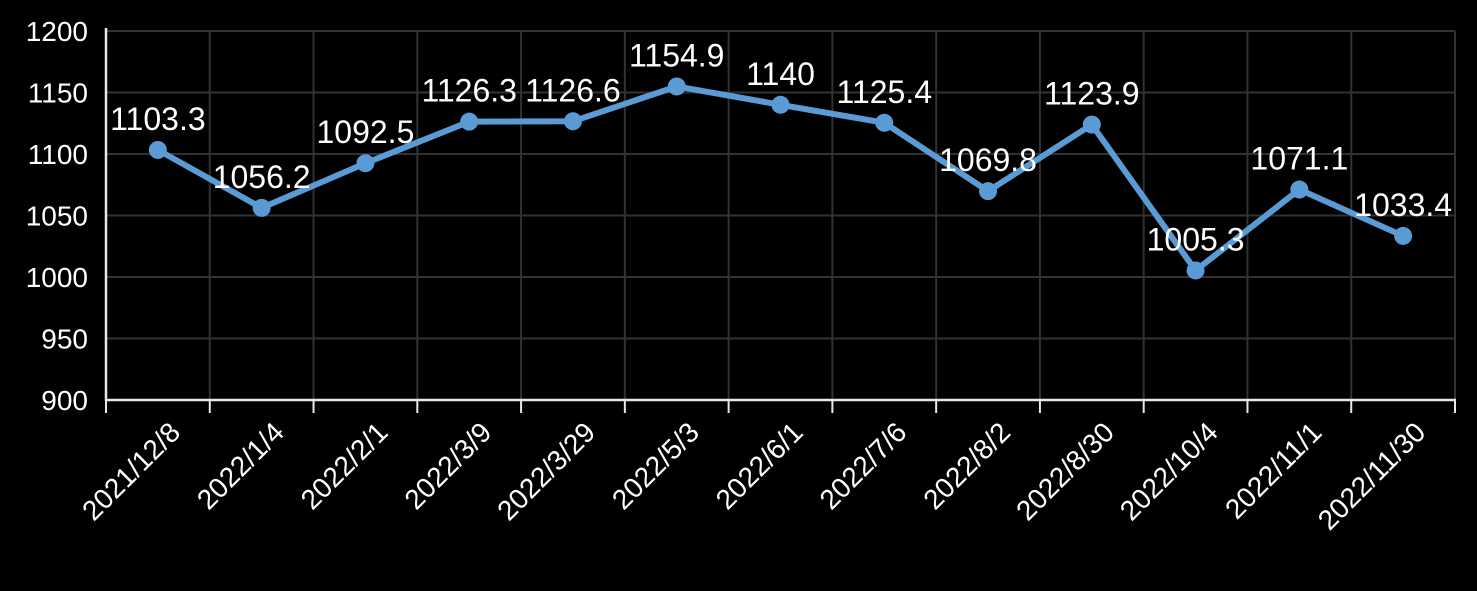 The image size is (1477, 591). Describe the element at coordinates (1196, 239) in the screenshot. I see `data-label: 1005.3` at that location.